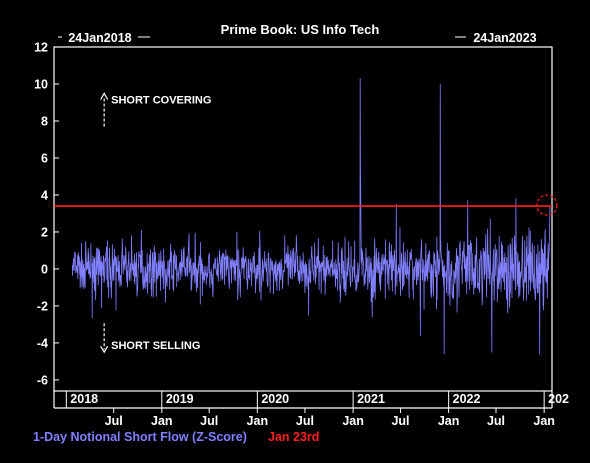 The height and width of the screenshot is (463, 590). I want to click on x-year-label: 2019, so click(180, 399).